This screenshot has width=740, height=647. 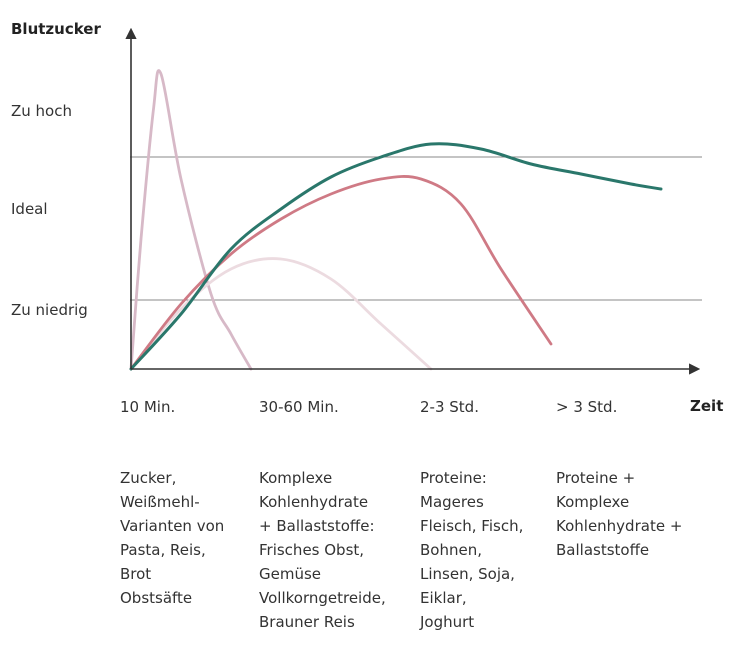 I want to click on y-level-label-low: Zu niedrig, so click(x=49, y=310).